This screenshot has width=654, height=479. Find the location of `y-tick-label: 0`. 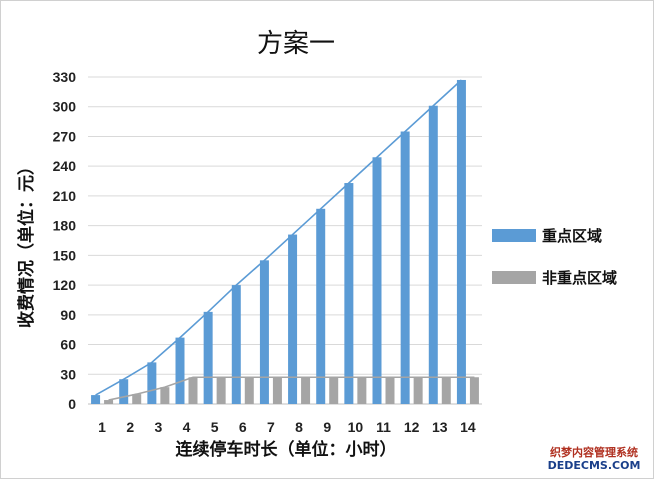

y-tick-label: 0 is located at coordinates (72, 404).